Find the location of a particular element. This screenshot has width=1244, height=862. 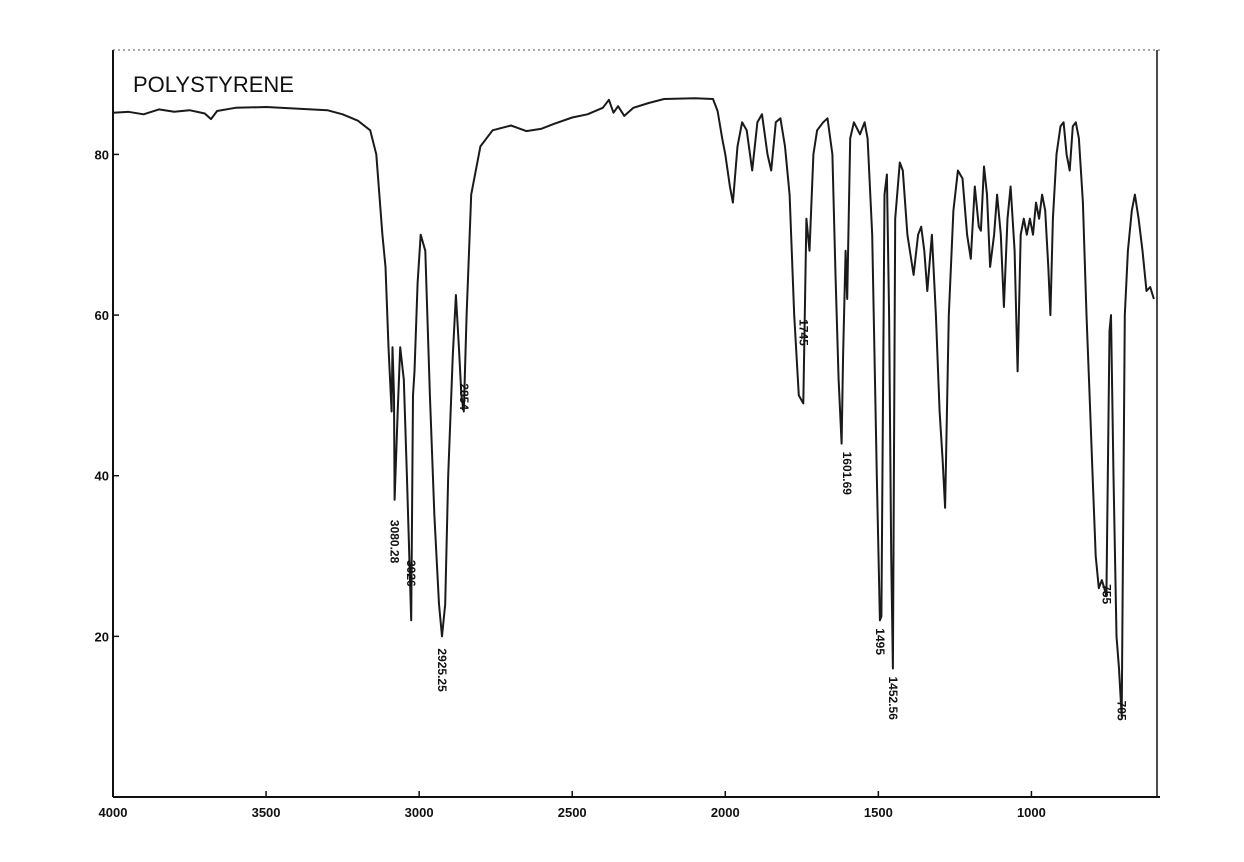

x-axis: 4000 3500 3000 2500 2000 1500 1000 is located at coordinates (572, 805).